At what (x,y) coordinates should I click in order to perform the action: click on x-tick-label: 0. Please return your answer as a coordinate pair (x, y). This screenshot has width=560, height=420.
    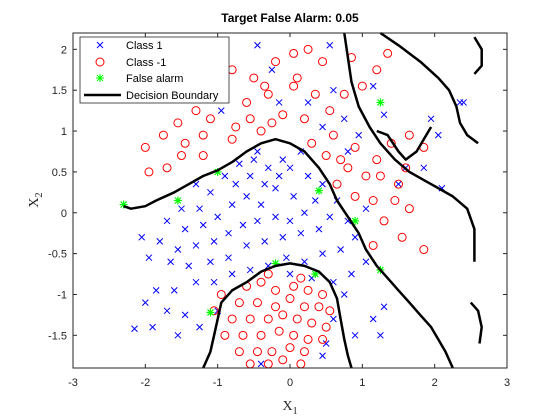
    Looking at the image, I should click on (290, 383).